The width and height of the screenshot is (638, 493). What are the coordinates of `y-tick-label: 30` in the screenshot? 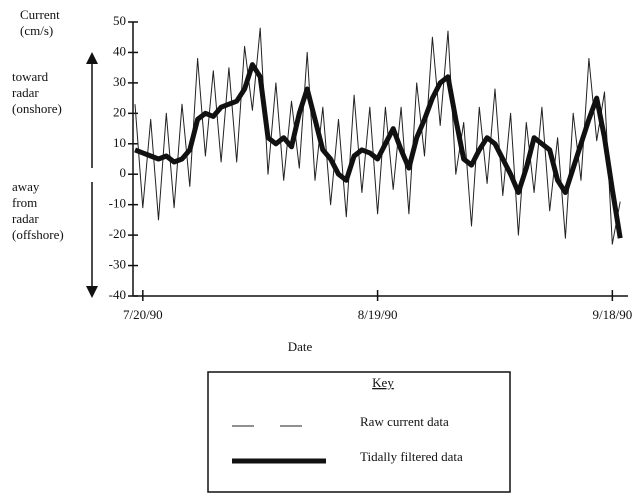 It's located at (119, 81).